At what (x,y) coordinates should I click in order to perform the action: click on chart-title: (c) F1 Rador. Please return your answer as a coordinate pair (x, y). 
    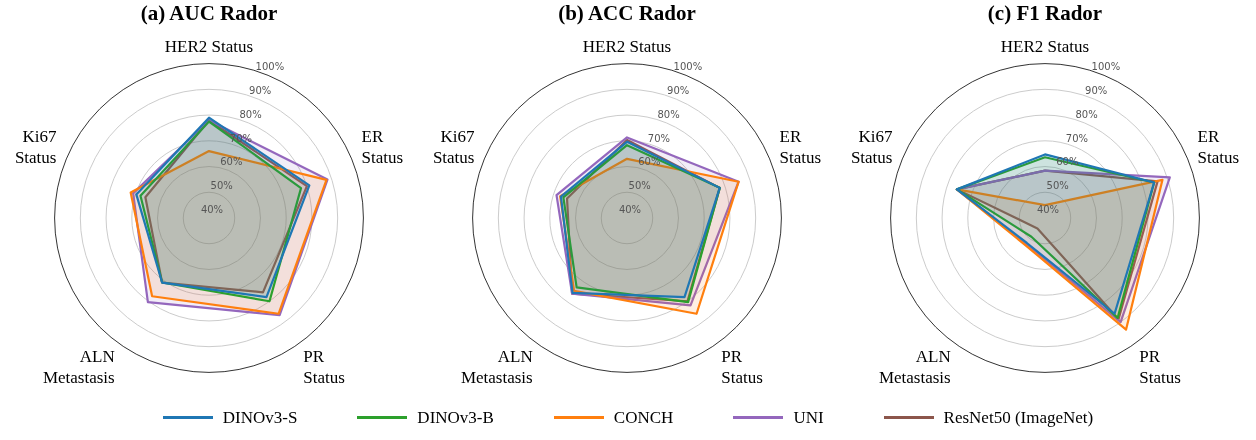
    Looking at the image, I should click on (1045, 13).